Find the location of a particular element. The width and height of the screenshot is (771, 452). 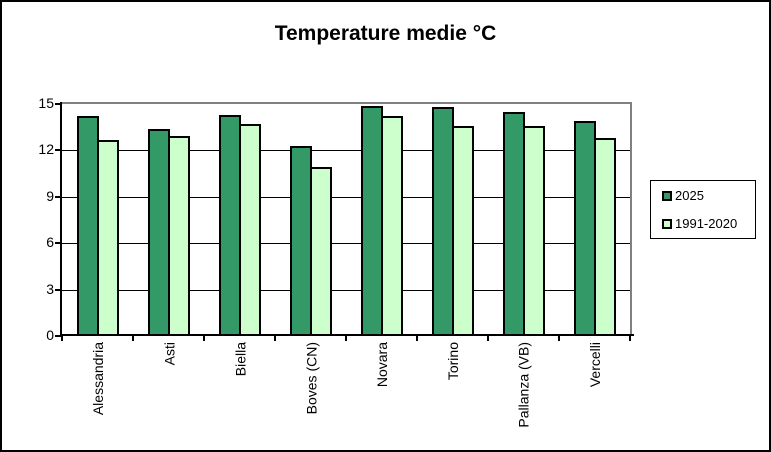

bar-2025-Asti is located at coordinates (159, 232).